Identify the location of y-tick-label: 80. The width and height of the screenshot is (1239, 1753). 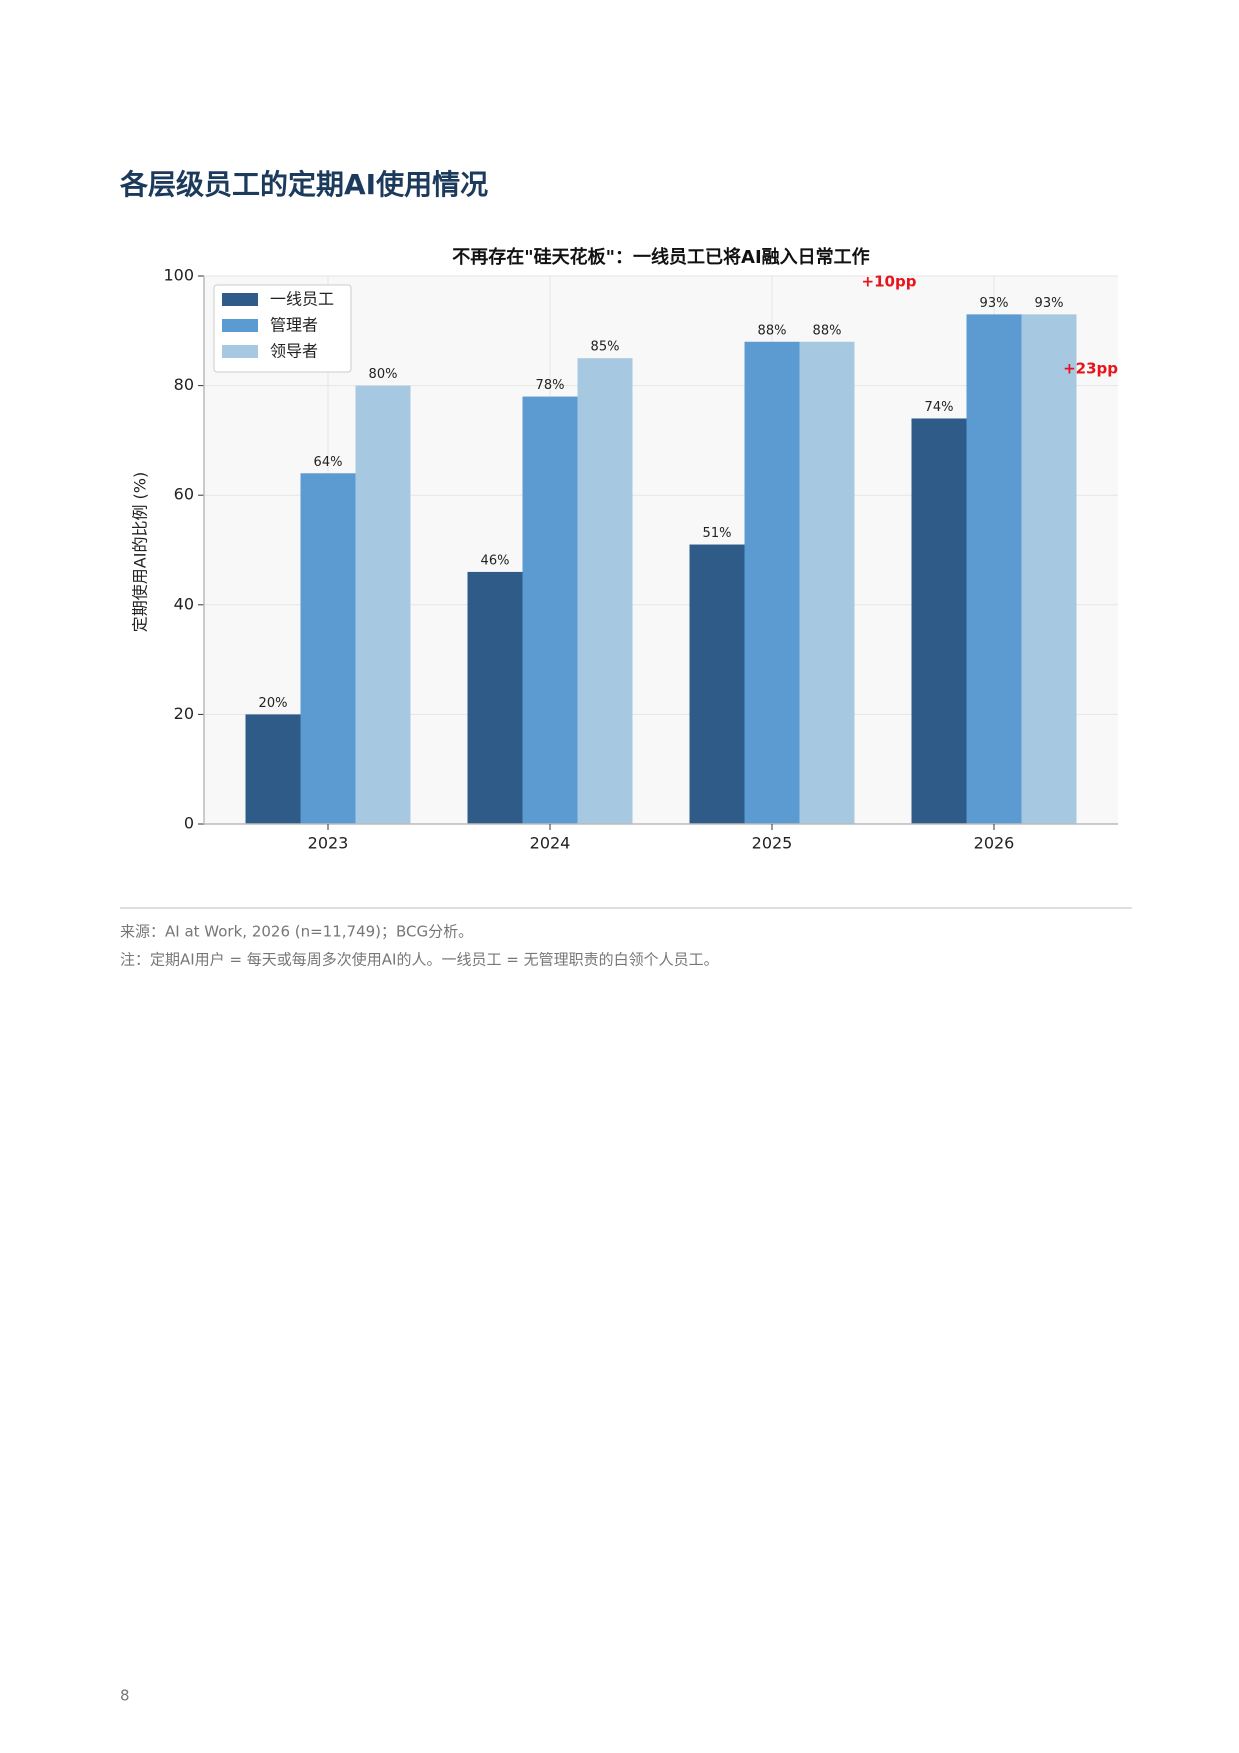
(184, 384).